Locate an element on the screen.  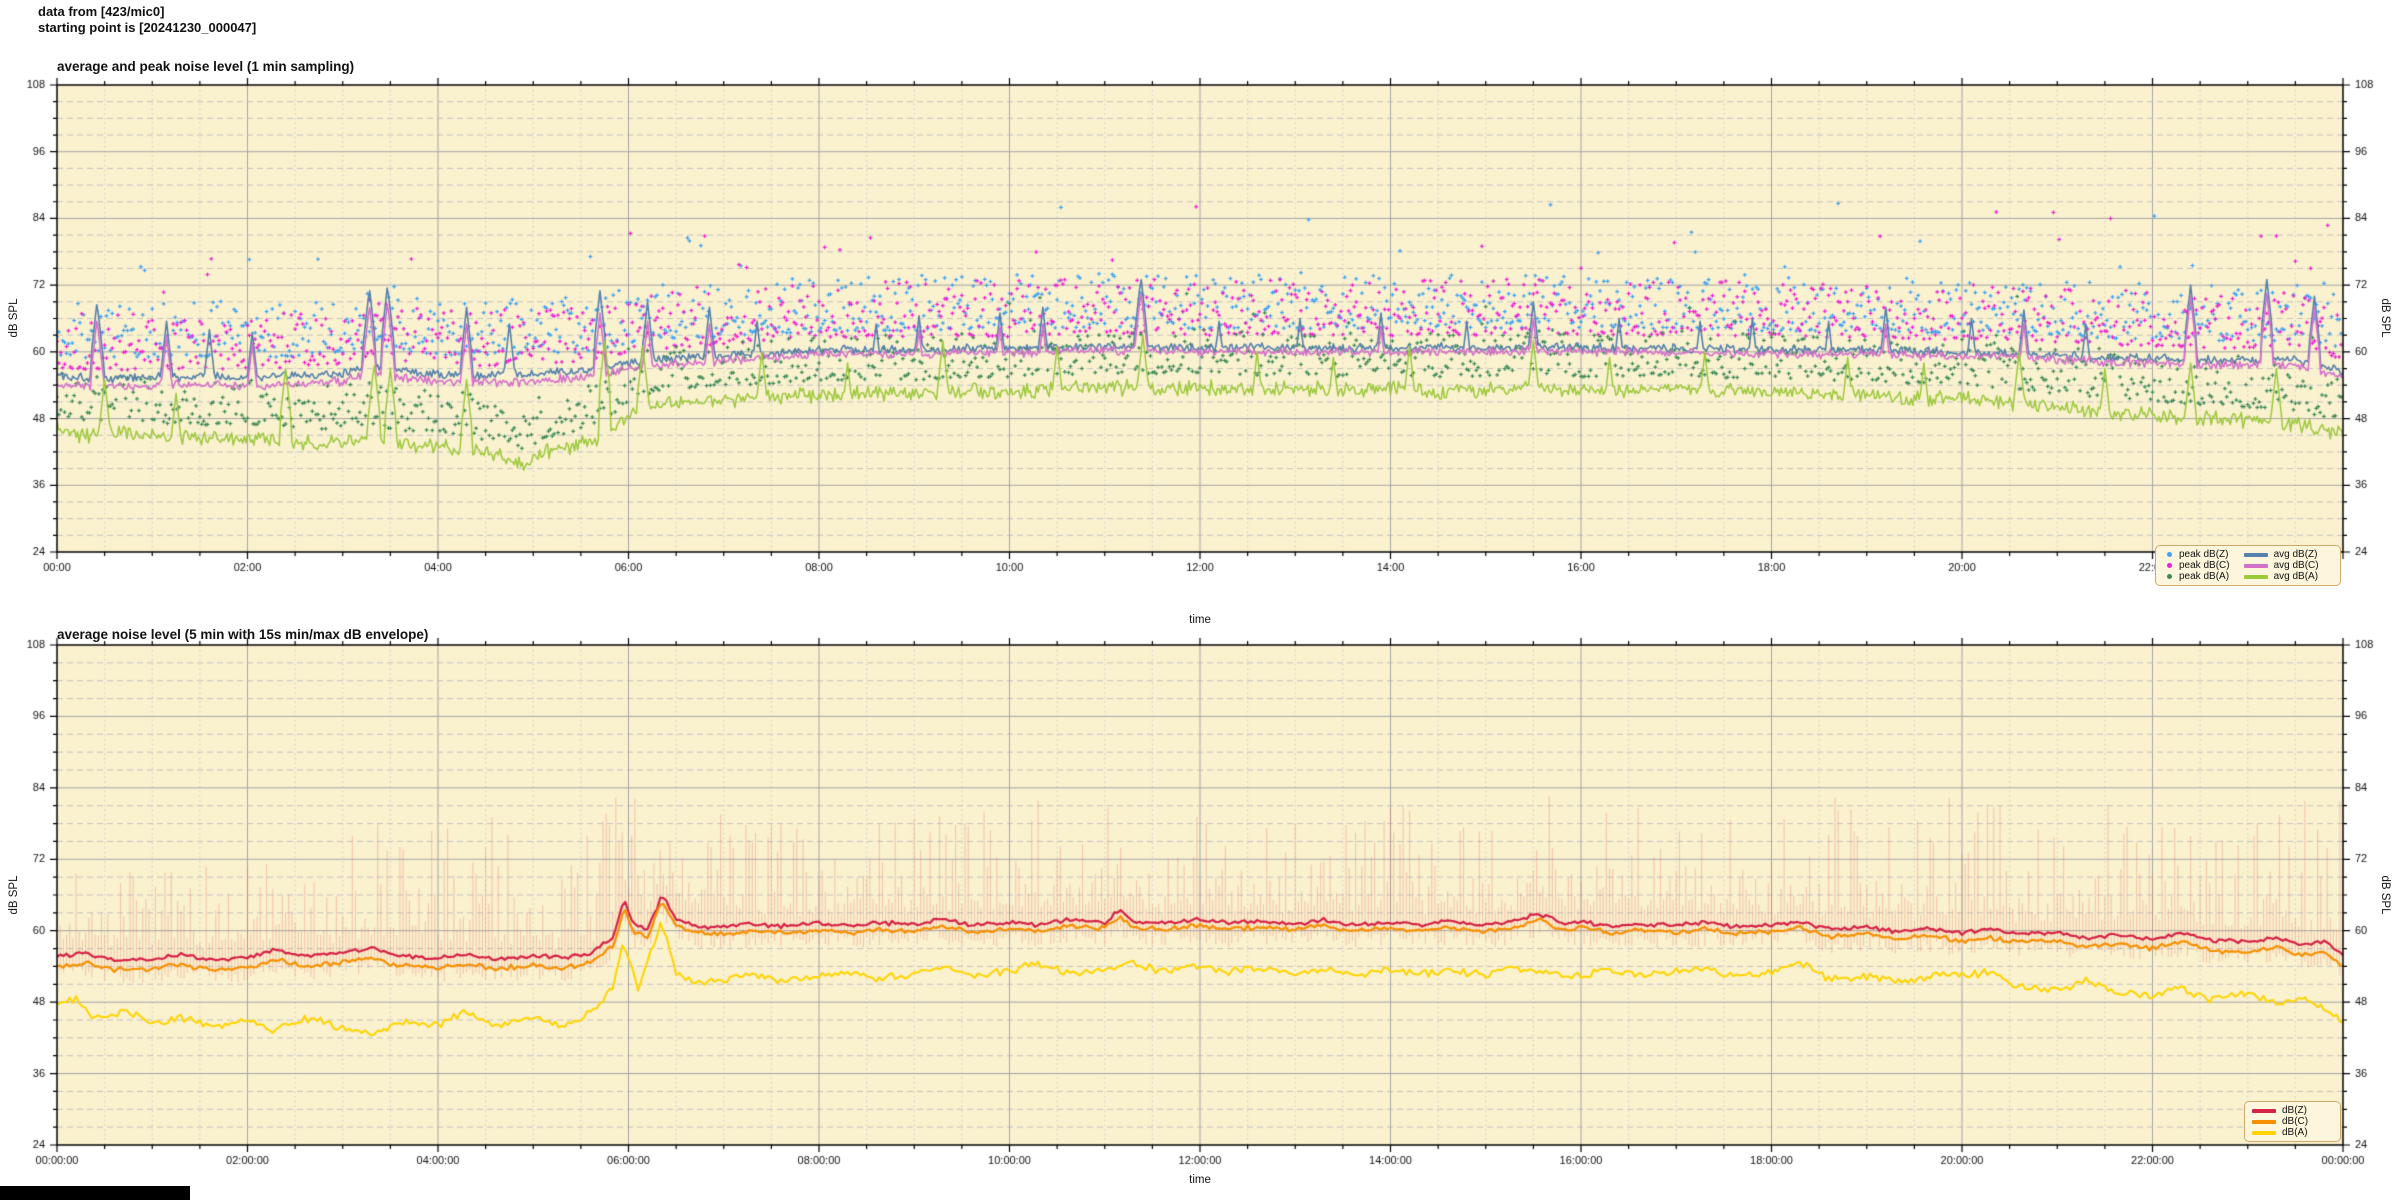
legend-item-peak-2: peak dB(A) is located at coordinates (2196, 576).